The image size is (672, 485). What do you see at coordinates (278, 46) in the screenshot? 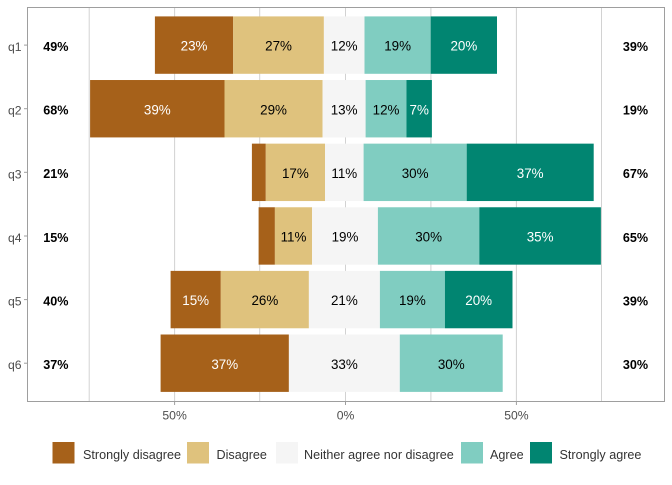
I see `svg-text: 27%` at bounding box center [278, 46].